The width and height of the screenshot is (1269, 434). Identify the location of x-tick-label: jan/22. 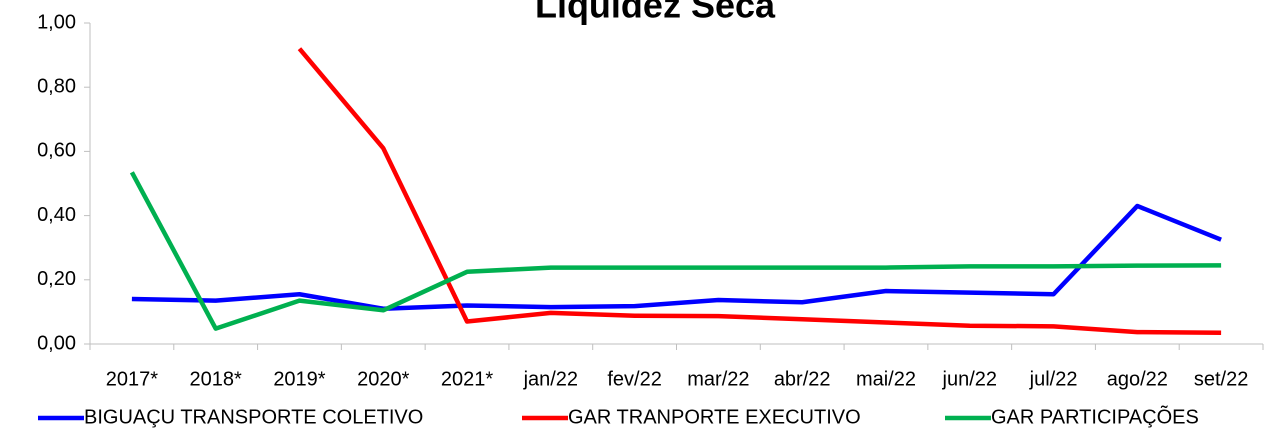
(551, 379).